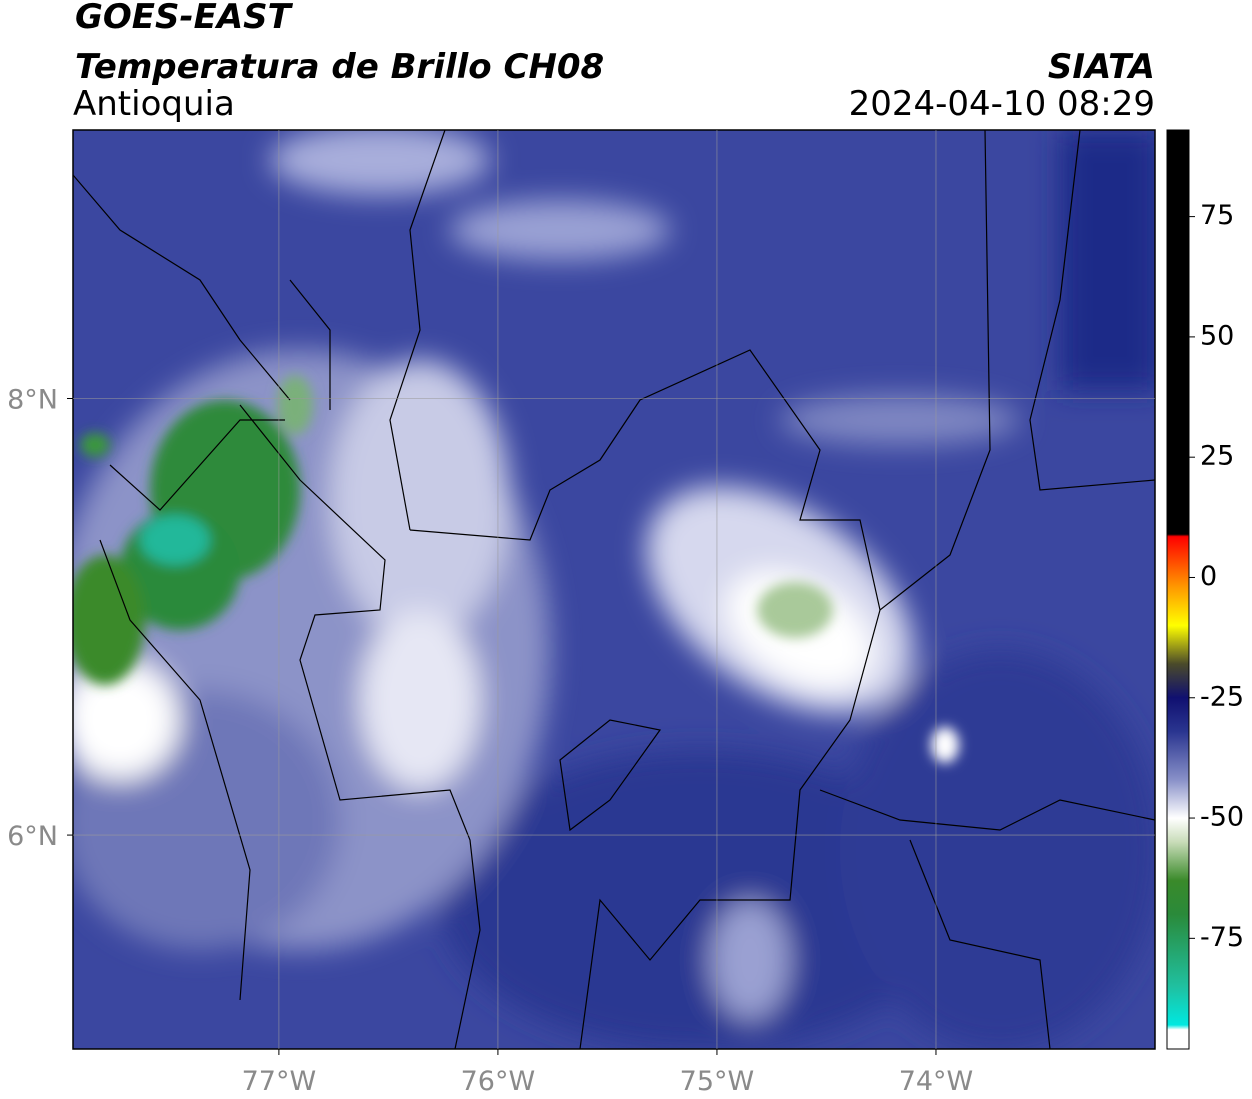  I want to click on colorbar-tick-label: 25, so click(1217, 456).